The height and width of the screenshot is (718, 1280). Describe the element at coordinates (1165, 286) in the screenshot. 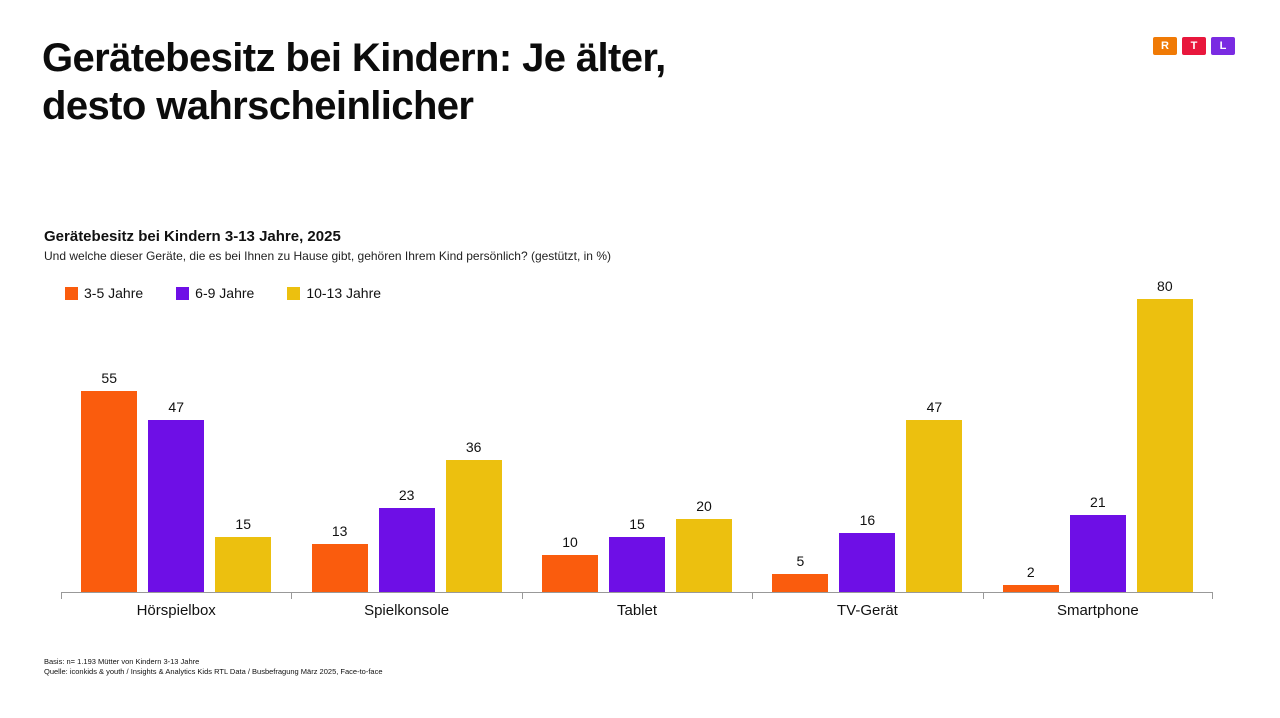

I see `bar-value-label: 80` at that location.